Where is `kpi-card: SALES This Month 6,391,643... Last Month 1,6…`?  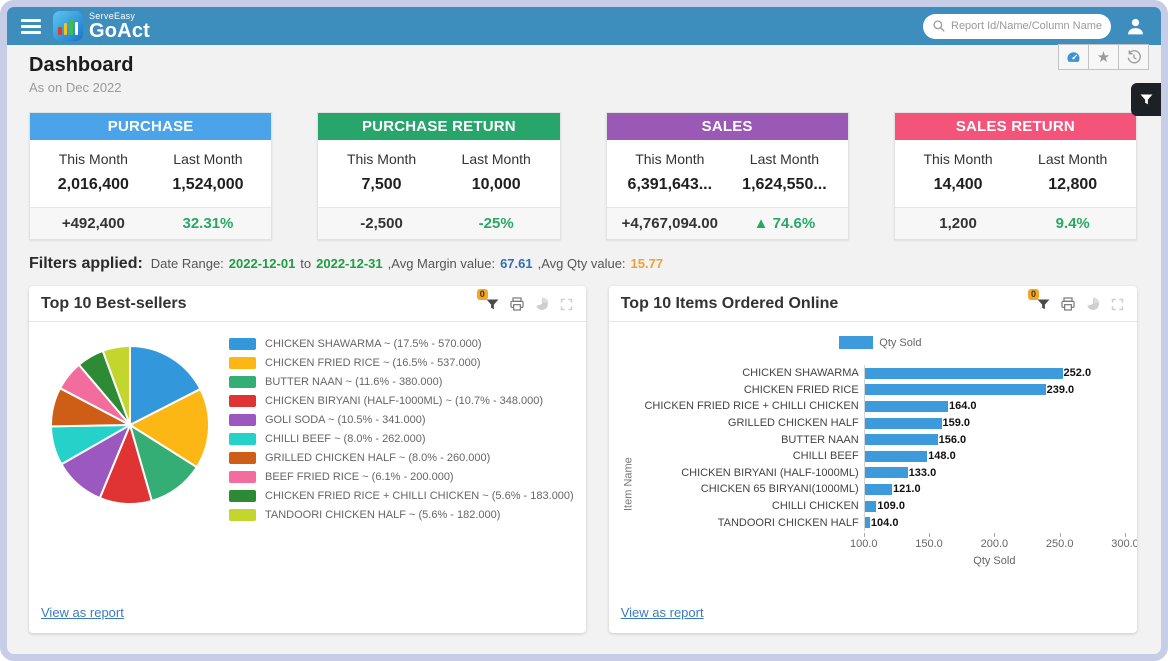
kpi-card: SALES This Month 6,391,643... Last Month 1,6… is located at coordinates (727, 176).